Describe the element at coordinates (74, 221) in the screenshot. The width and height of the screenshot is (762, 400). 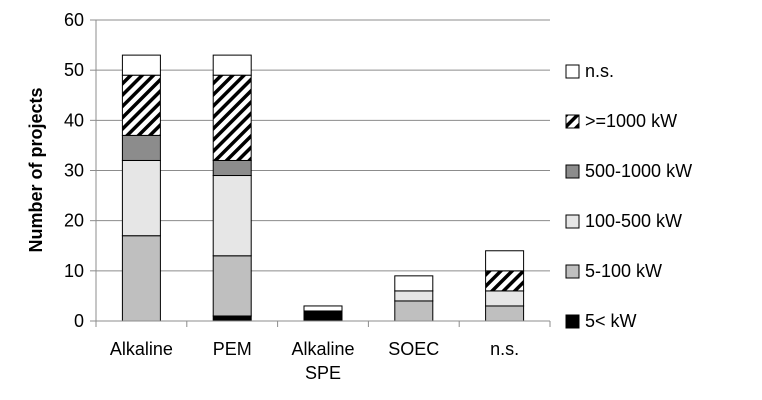
I see `y-tick-label-20: 20` at that location.